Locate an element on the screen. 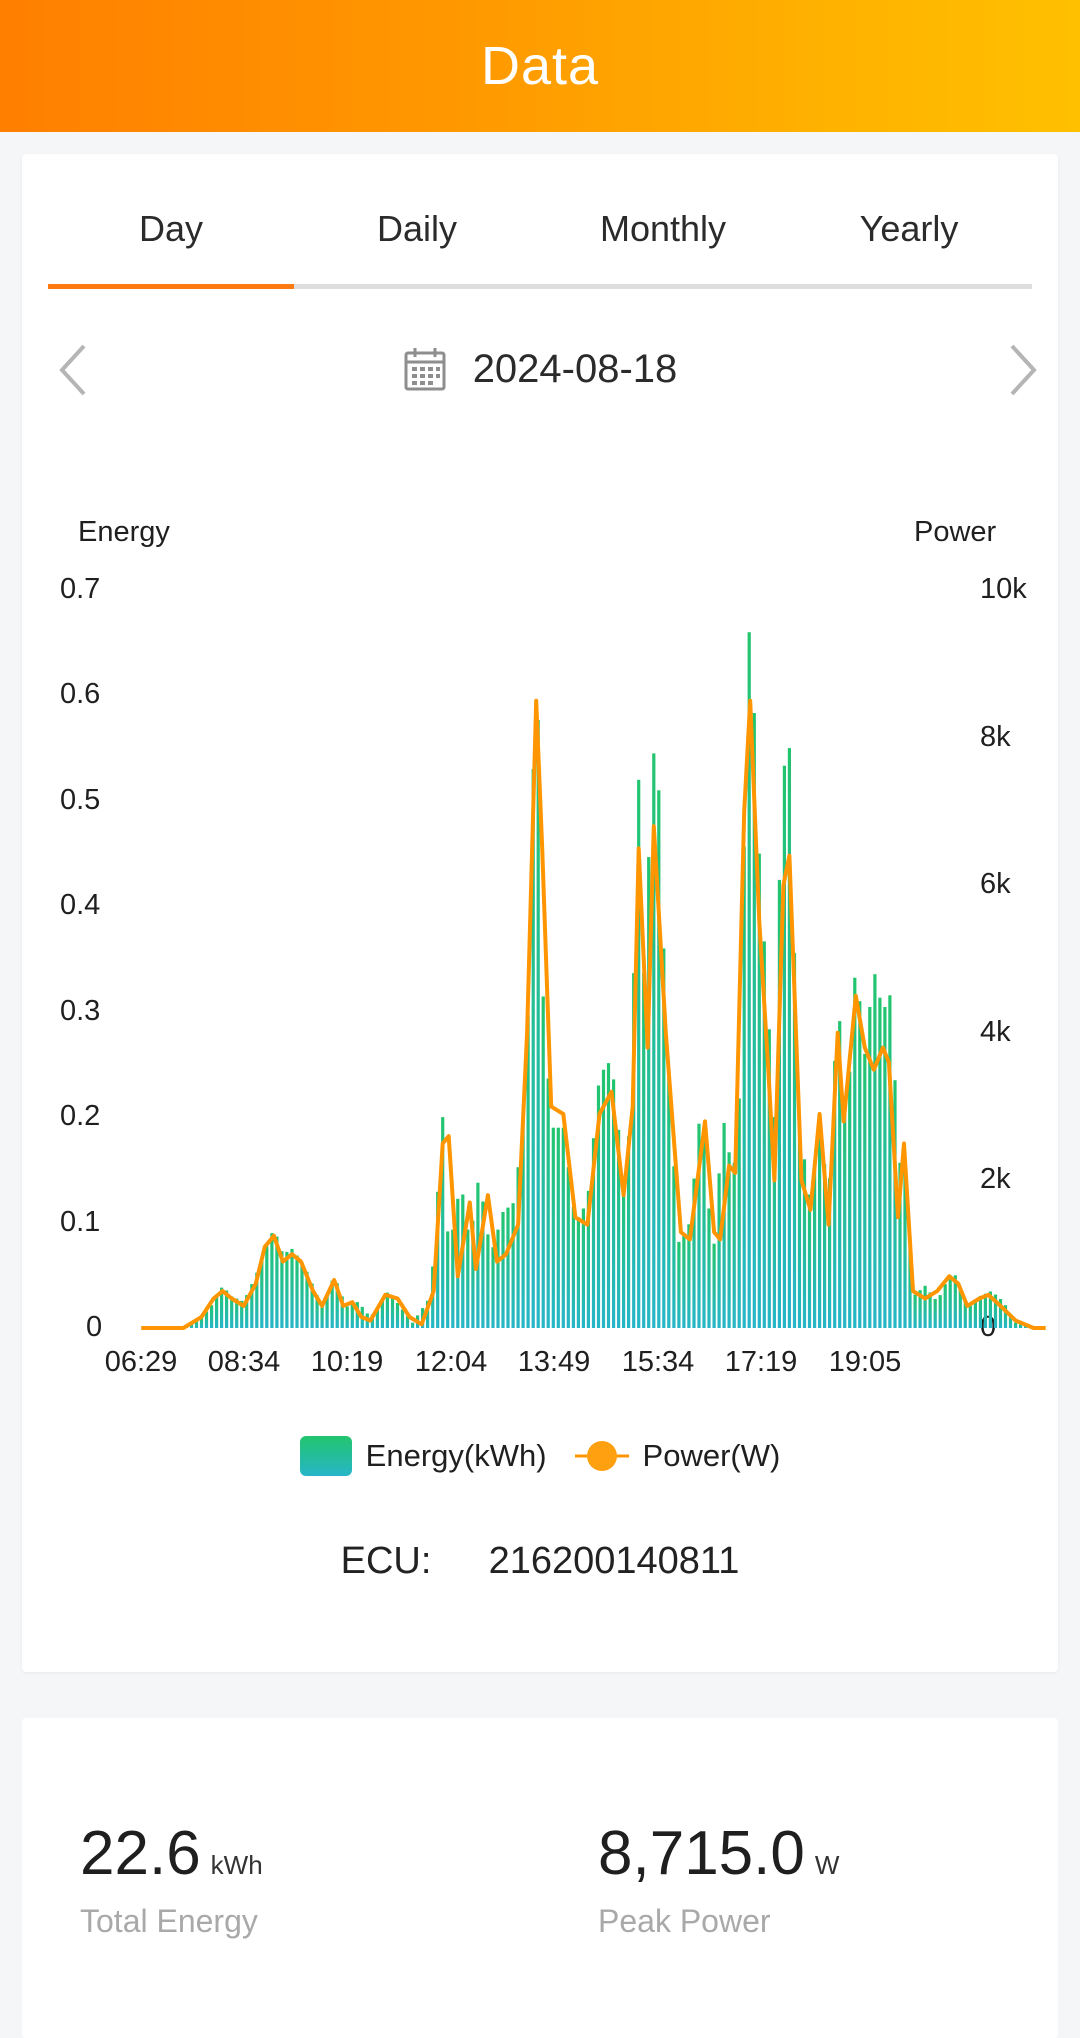  y-left-tick-label: 0.1 is located at coordinates (80, 1221).